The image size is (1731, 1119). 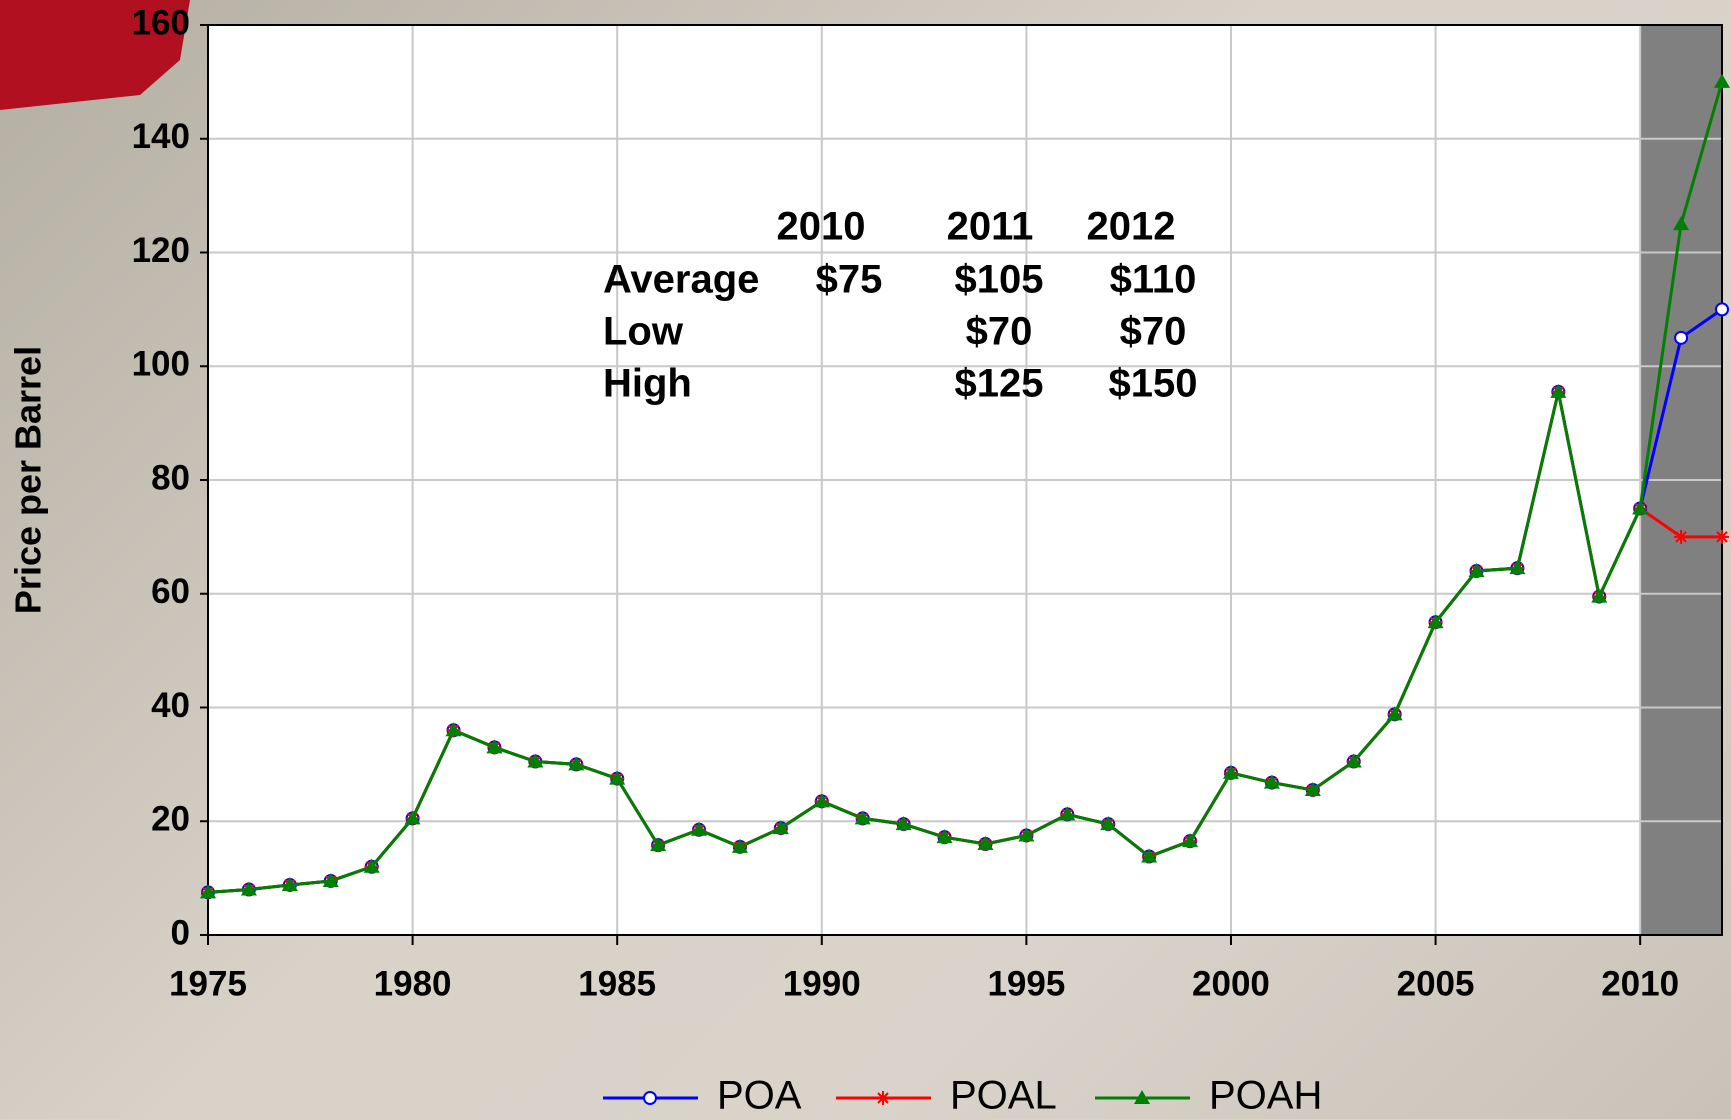 What do you see at coordinates (161, 22) in the screenshot?
I see `y-tick-label: 160` at bounding box center [161, 22].